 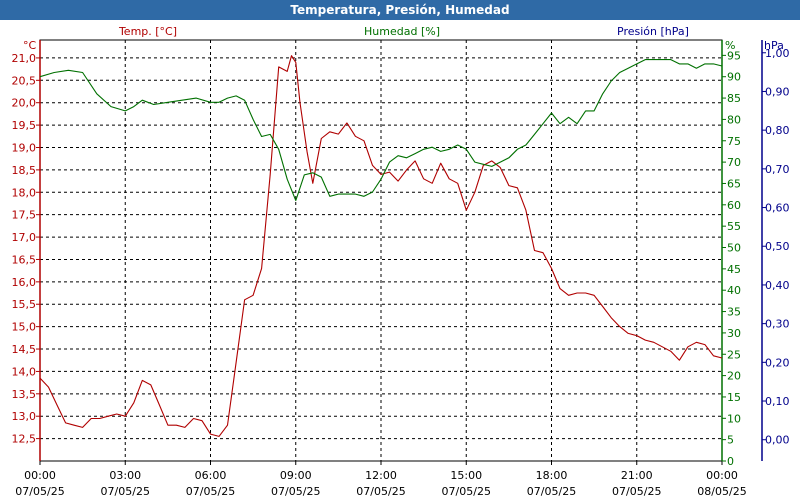 What do you see at coordinates (734, 226) in the screenshot?
I see `hum-tick-label: 55` at bounding box center [734, 226].